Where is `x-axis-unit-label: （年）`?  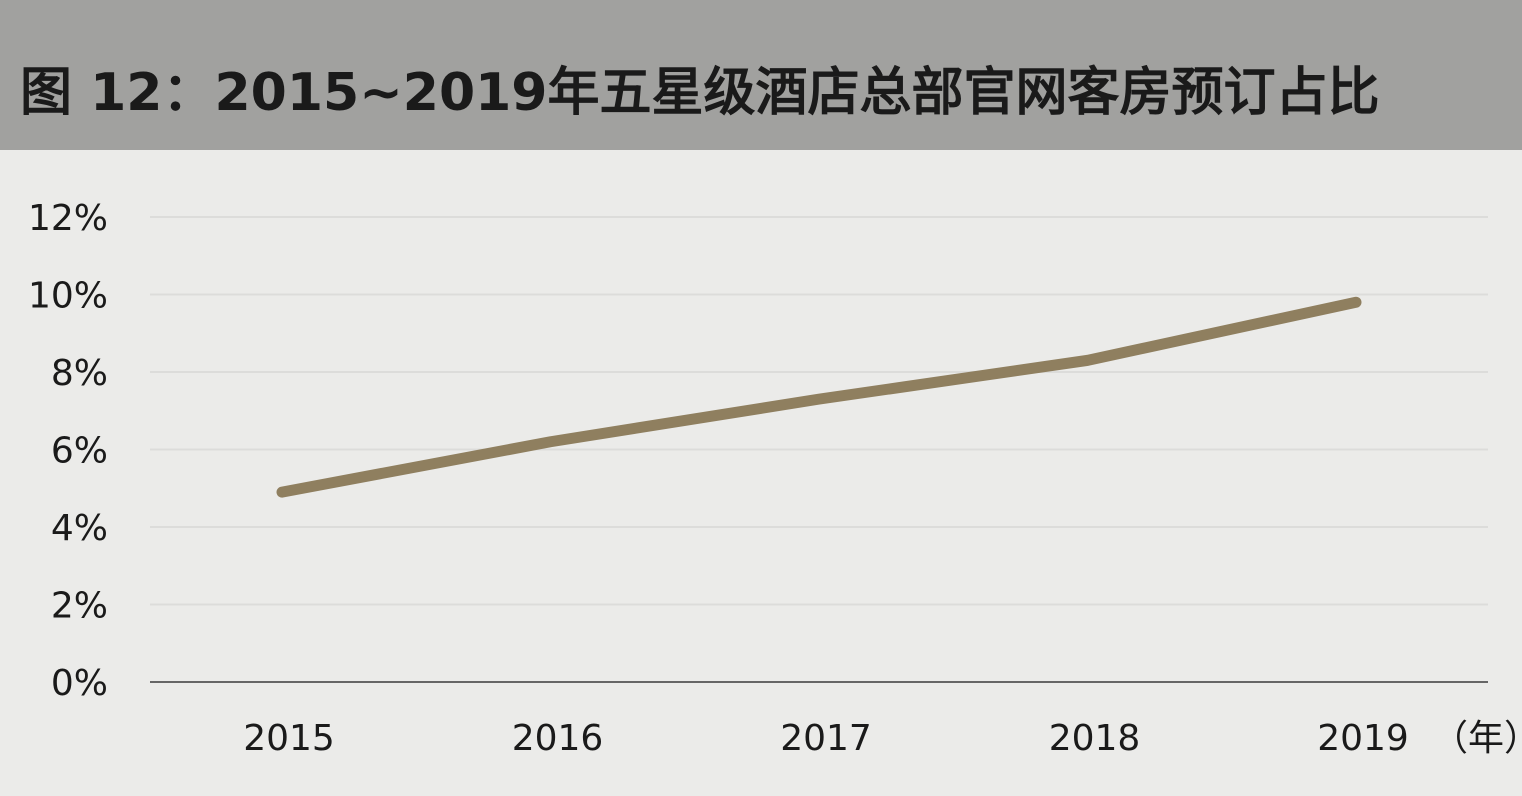
x-axis-unit-label: （年） is located at coordinates (1477, 738).